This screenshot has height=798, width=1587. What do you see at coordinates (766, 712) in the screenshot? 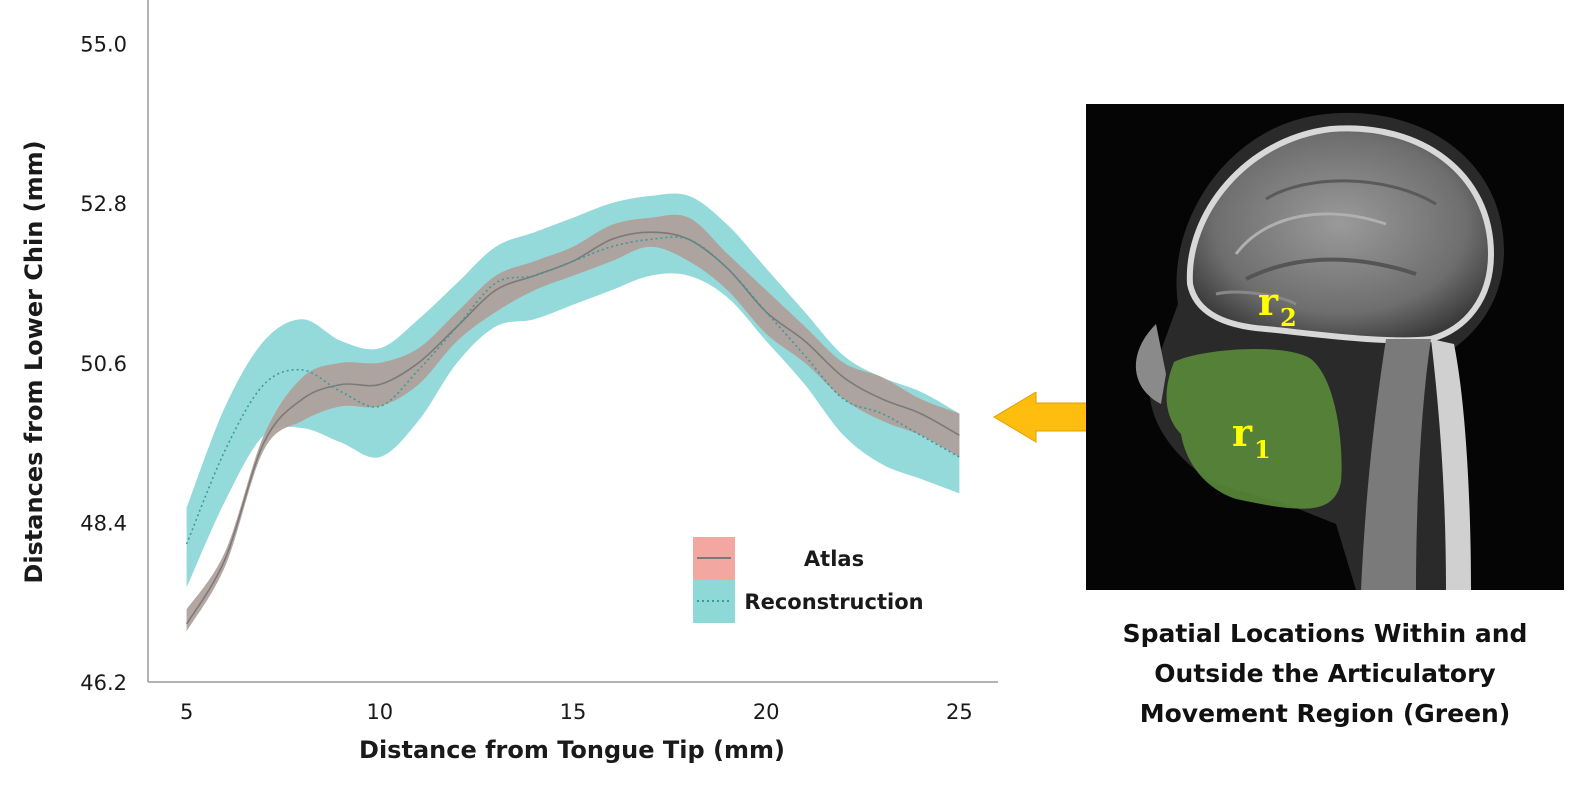
I see `x-tick-label: 20` at bounding box center [766, 712].